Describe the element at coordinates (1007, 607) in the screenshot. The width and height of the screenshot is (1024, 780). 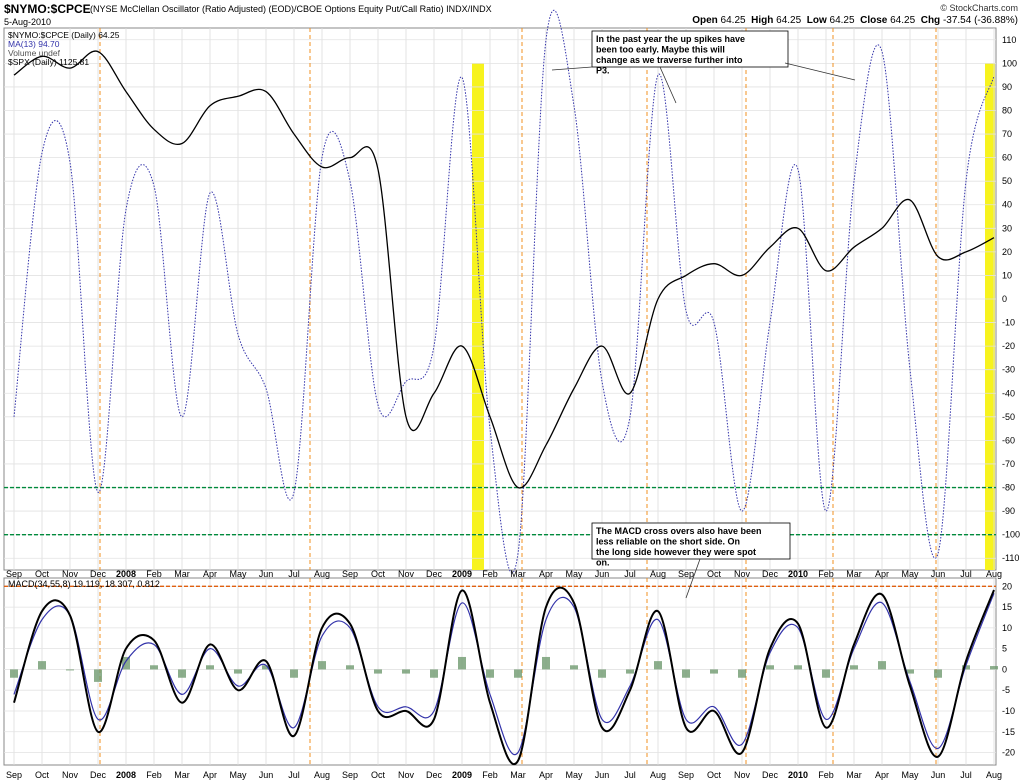
I see `macd-y-tick: 15` at that location.